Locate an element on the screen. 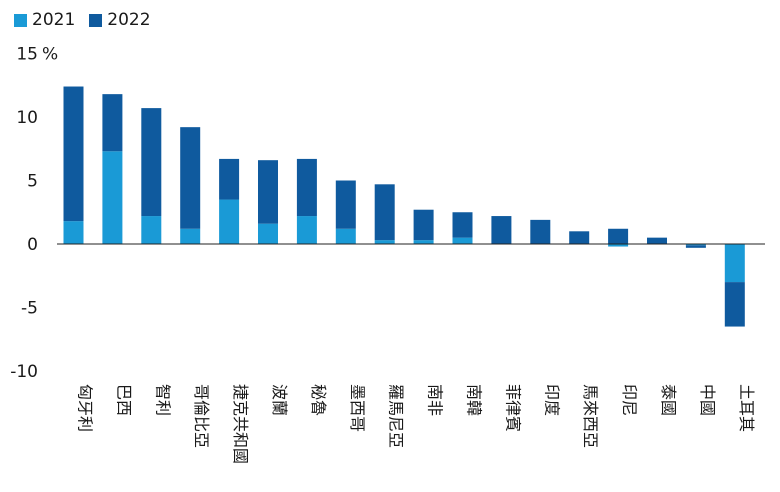 The width and height of the screenshot is (780, 492). legend-item-2022: 2022 is located at coordinates (120, 20).